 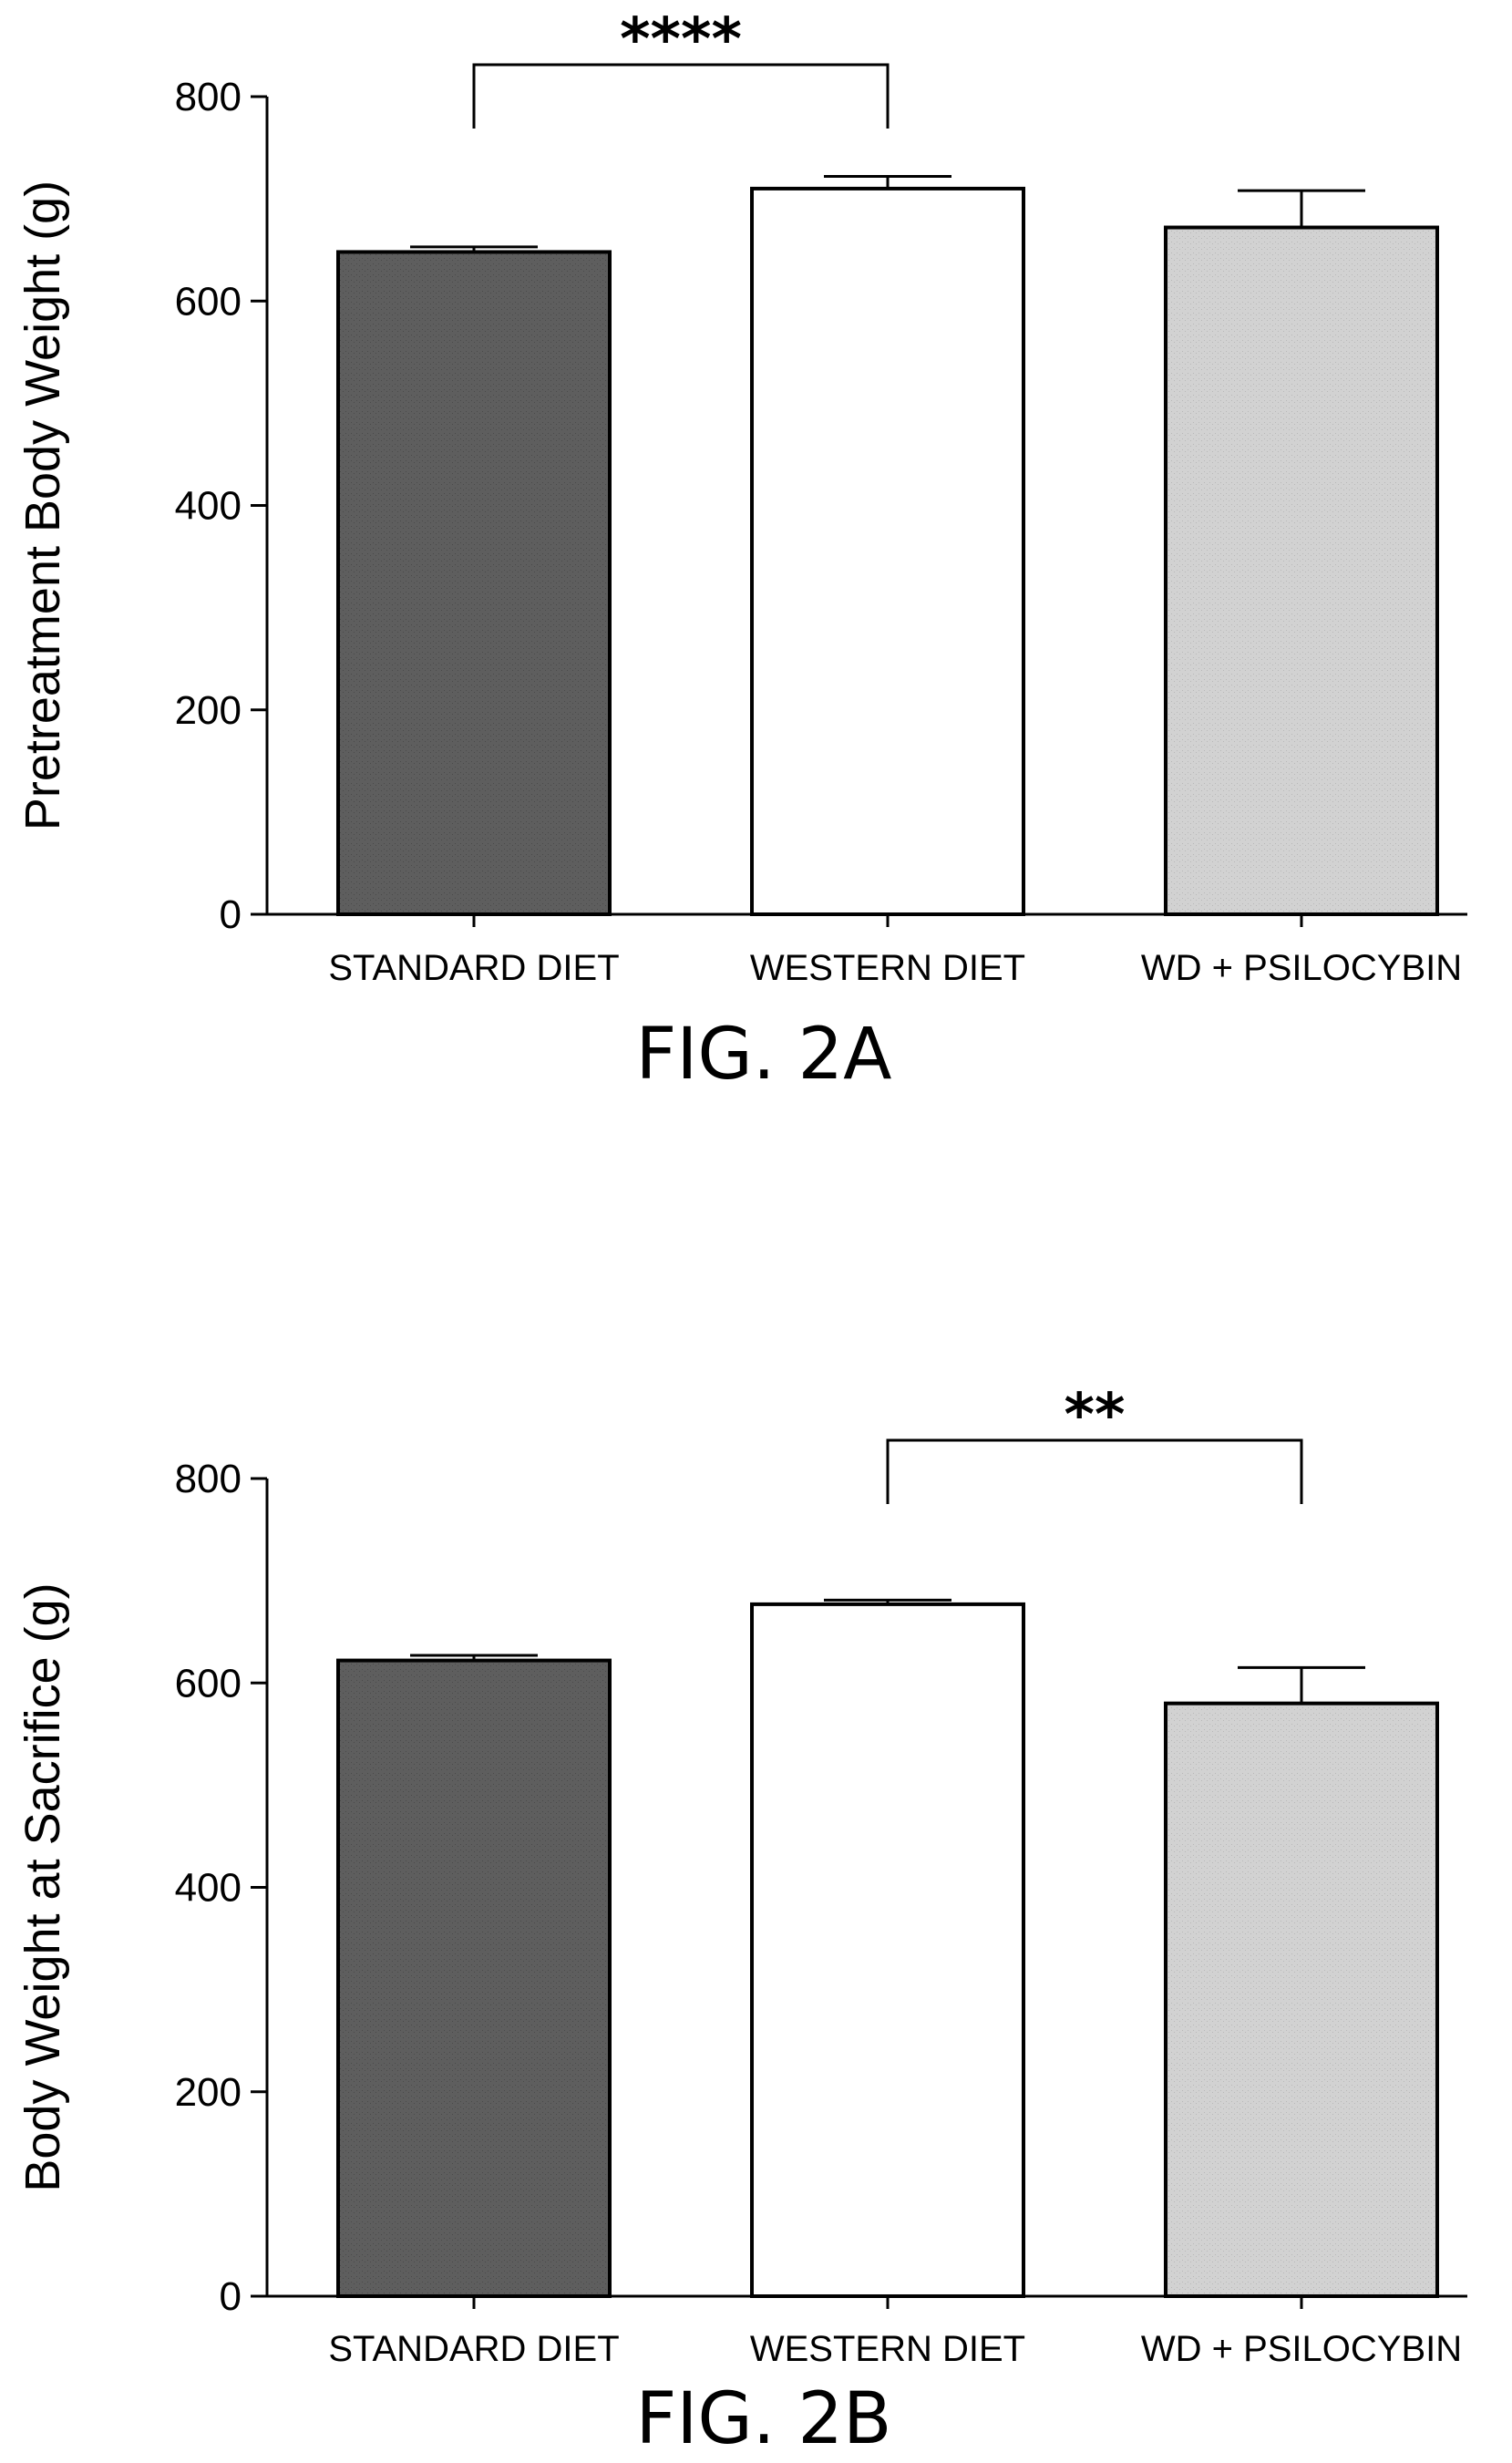 What do you see at coordinates (1095, 1415) in the screenshot?
I see `significance-label: **` at bounding box center [1095, 1415].